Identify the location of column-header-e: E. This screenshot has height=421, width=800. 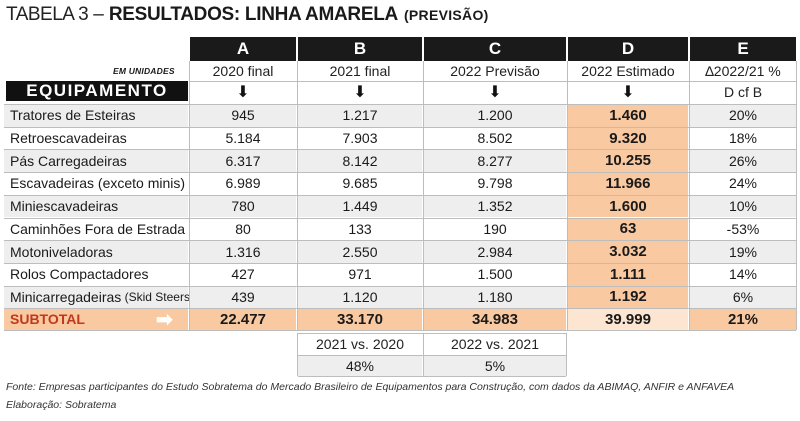
(743, 49).